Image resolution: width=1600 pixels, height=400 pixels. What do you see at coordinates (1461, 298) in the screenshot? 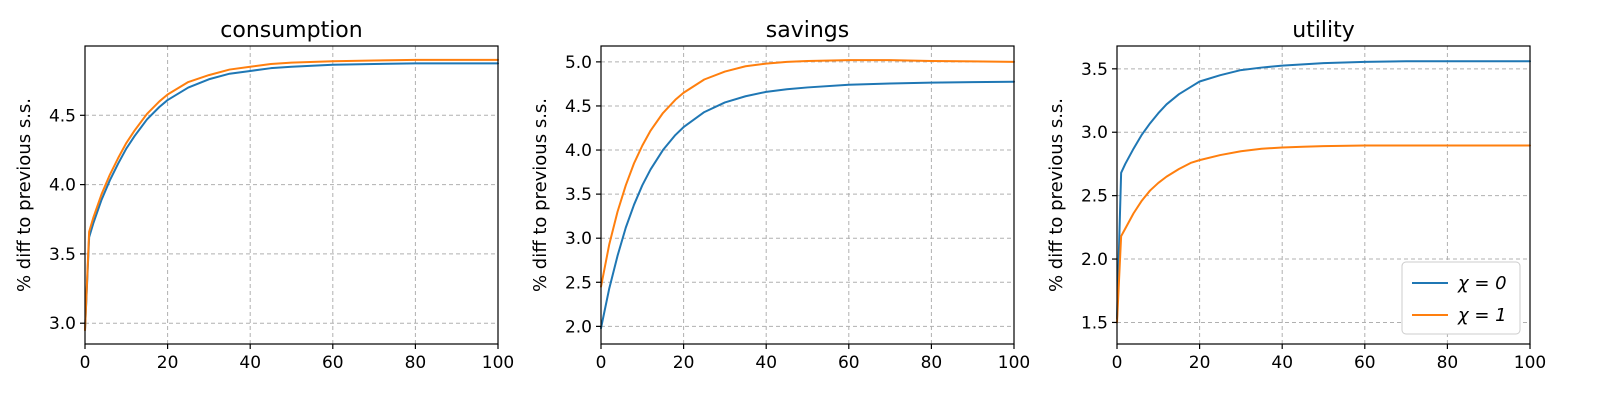
I see `legend: χ = 0 χ = 1` at bounding box center [1461, 298].